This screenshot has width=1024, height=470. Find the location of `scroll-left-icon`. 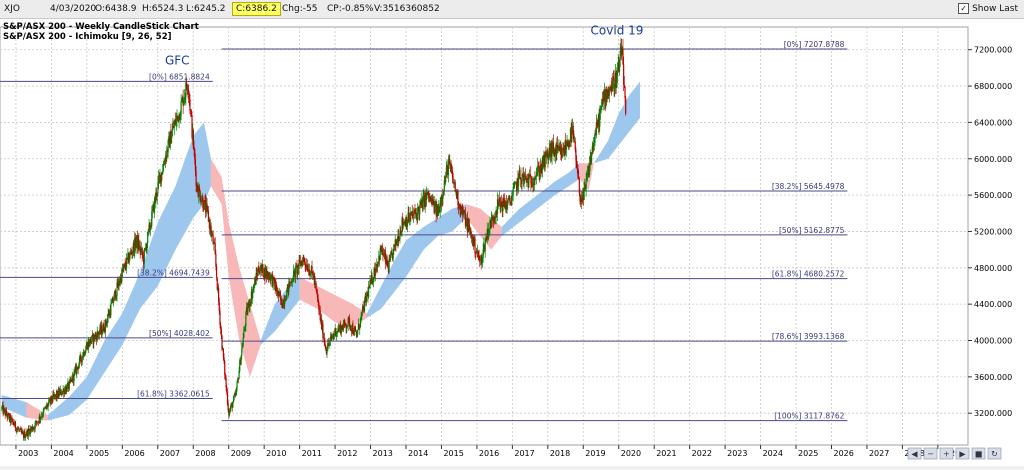

scroll-left-icon is located at coordinates (914, 453).